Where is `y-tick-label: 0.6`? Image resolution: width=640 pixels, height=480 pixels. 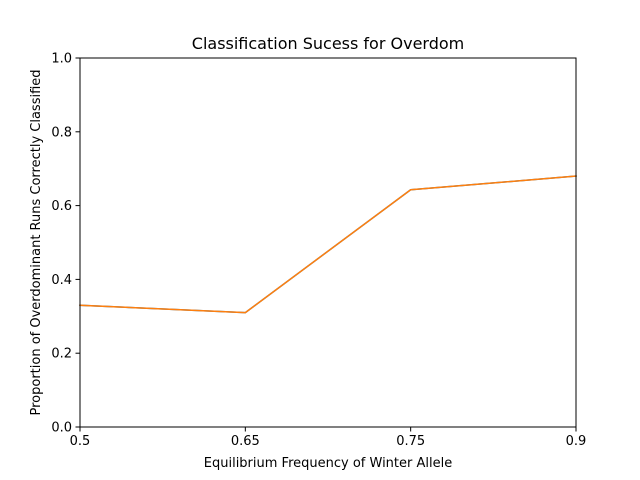 y-tick-label: 0.6 is located at coordinates (61, 206).